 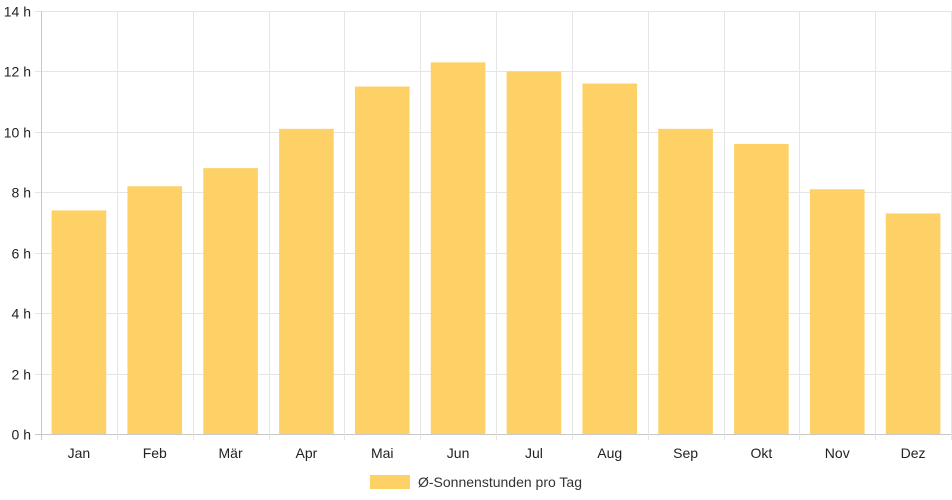 I want to click on bar-mär, so click(x=230, y=301).